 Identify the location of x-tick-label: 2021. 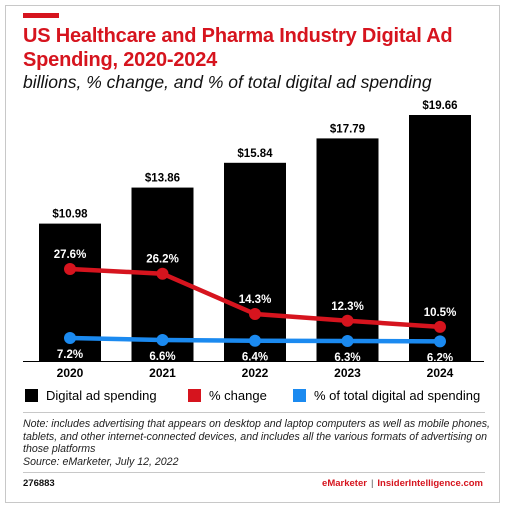
(162, 373).